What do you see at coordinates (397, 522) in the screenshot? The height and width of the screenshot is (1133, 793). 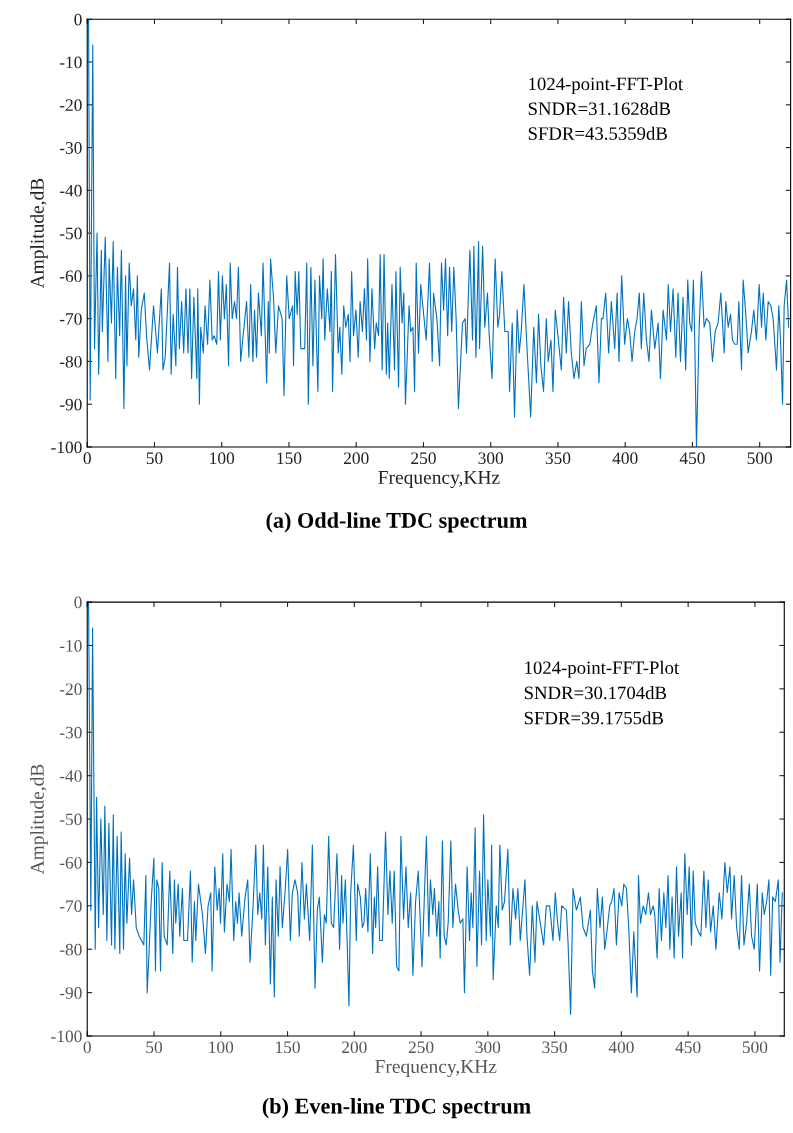 I see `text: (a) Odd-line TDC spectrum` at bounding box center [397, 522].